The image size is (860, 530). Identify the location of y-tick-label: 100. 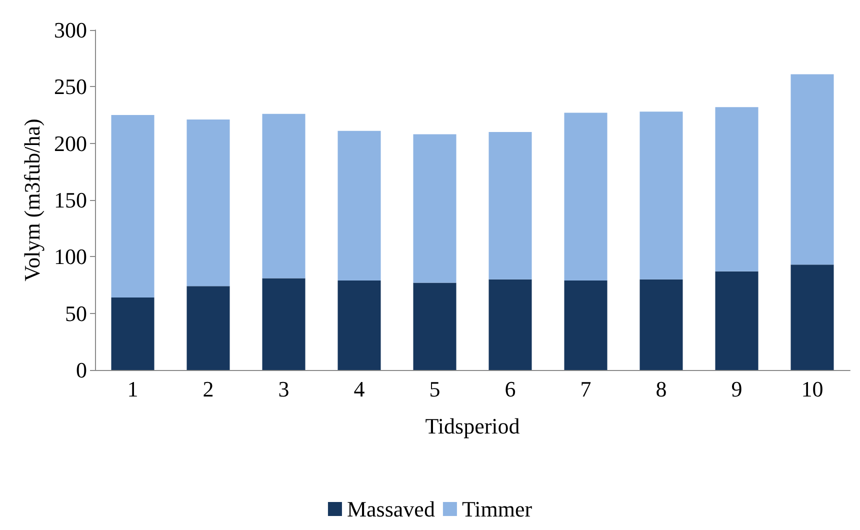
(70, 257).